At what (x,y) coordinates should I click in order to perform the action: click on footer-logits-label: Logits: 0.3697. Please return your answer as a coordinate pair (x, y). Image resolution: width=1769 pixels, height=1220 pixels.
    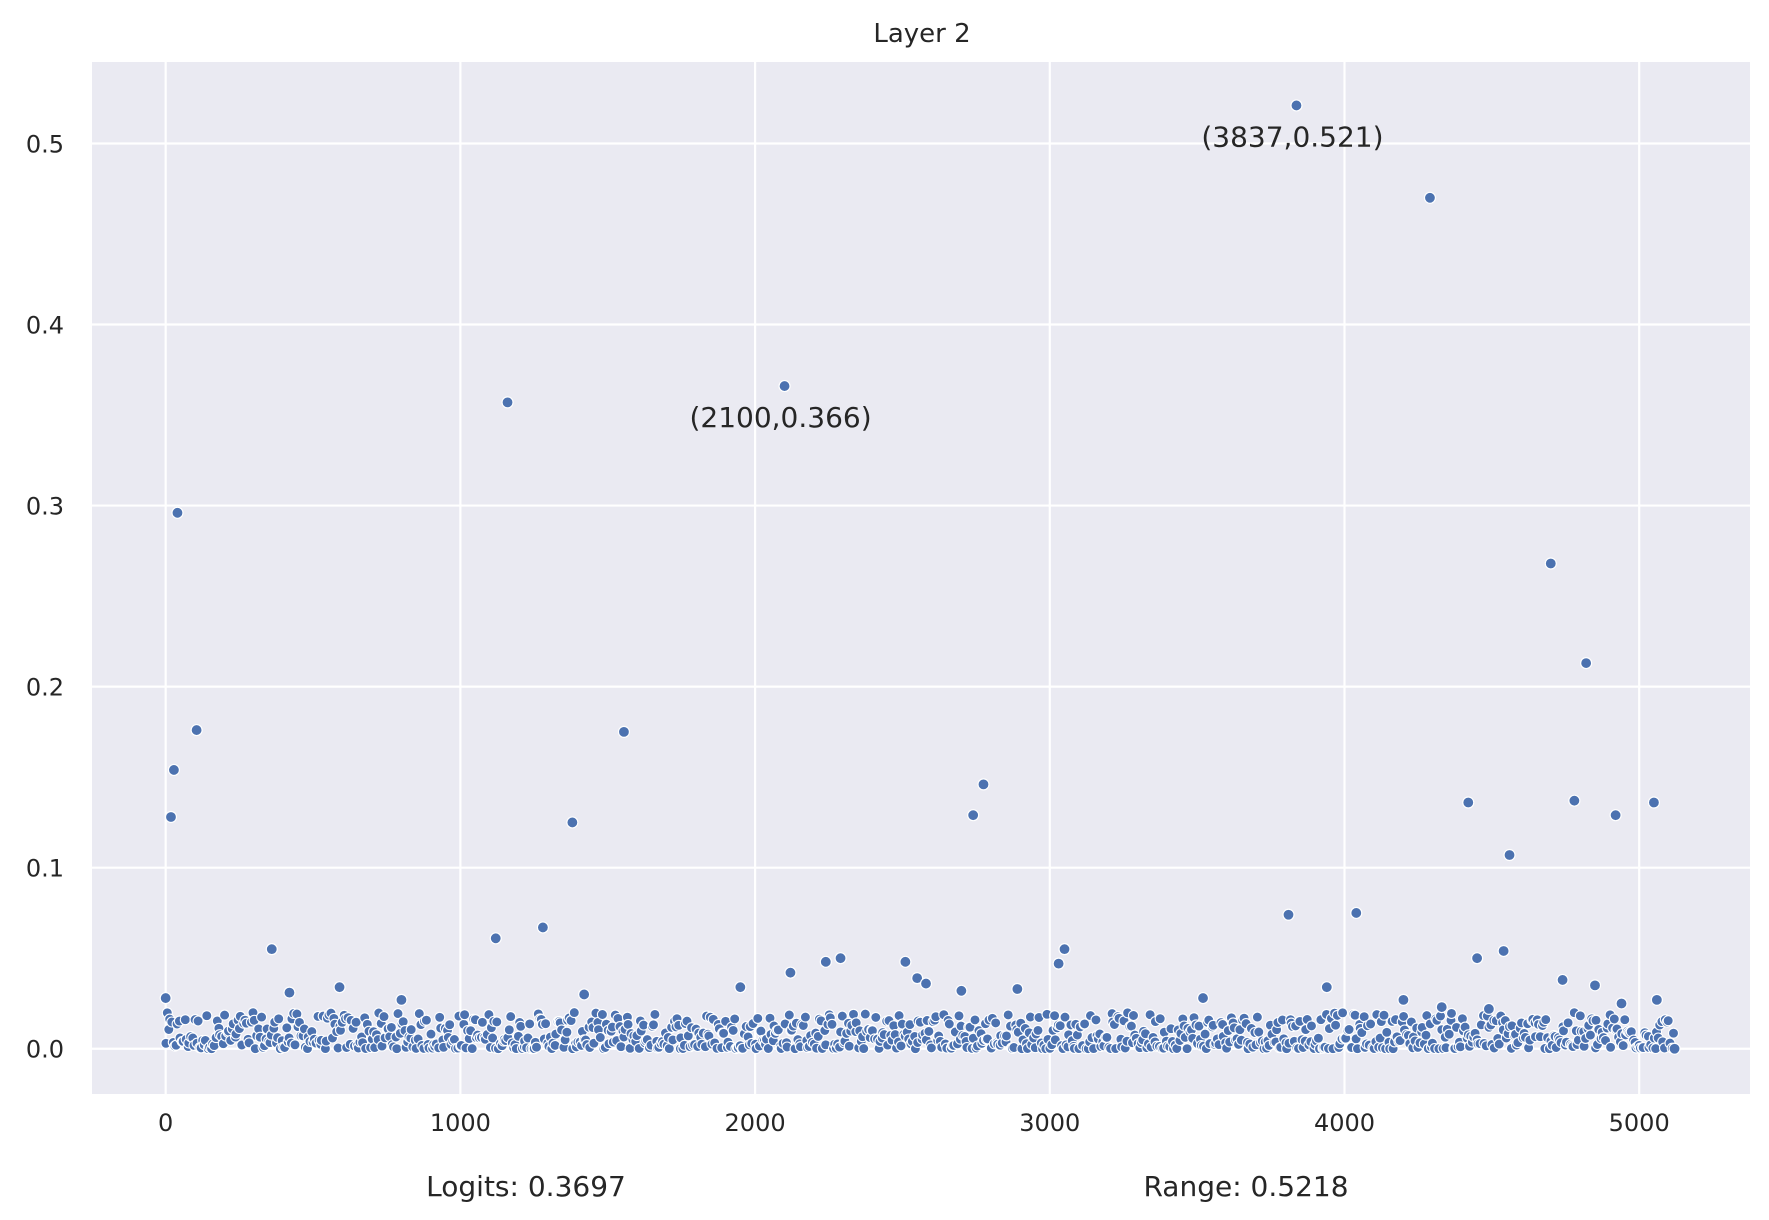
    Looking at the image, I should click on (526, 1186).